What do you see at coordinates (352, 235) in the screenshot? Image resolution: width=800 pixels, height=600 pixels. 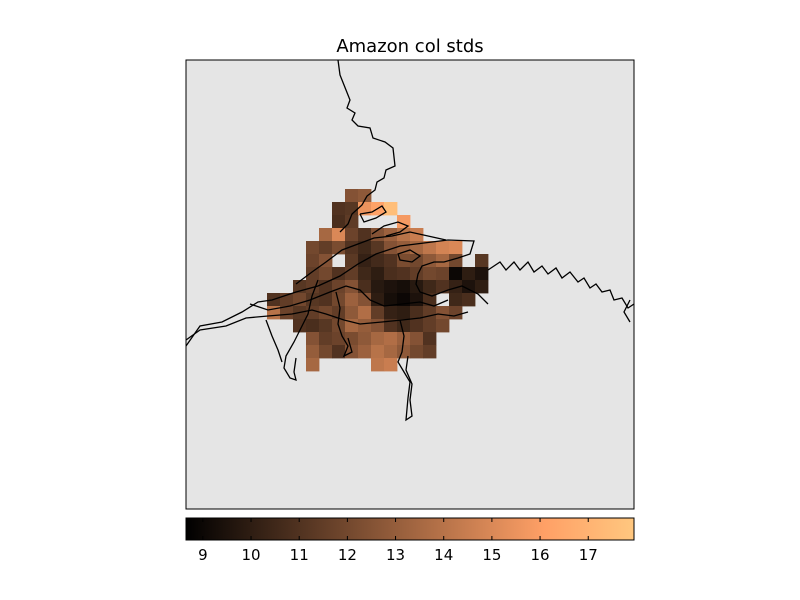 I see `heatmap-cell-r3-c7` at bounding box center [352, 235].